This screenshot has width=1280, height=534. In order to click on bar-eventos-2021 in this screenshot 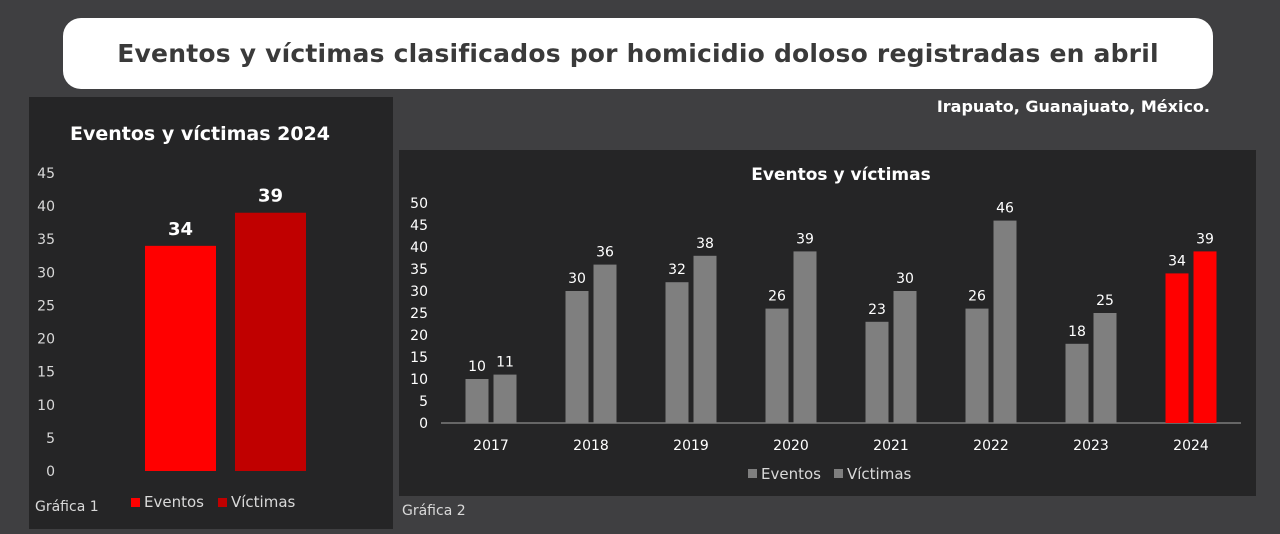, I will do `click(877, 372)`.